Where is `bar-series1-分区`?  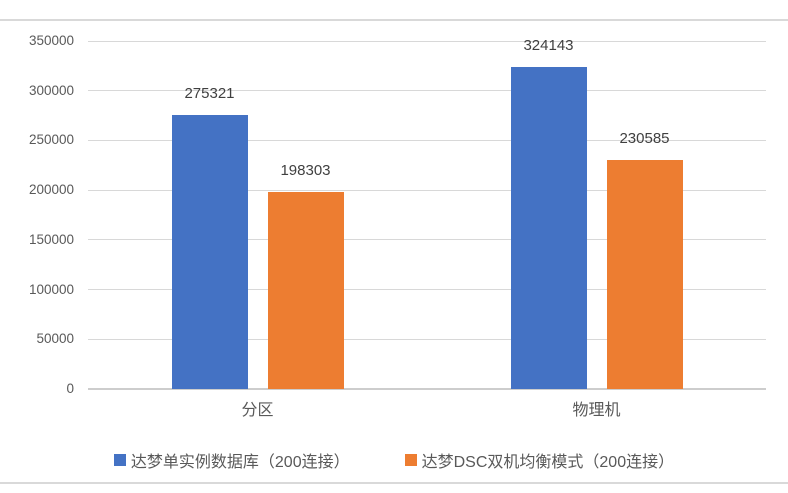
bar-series1-分区 is located at coordinates (305, 290).